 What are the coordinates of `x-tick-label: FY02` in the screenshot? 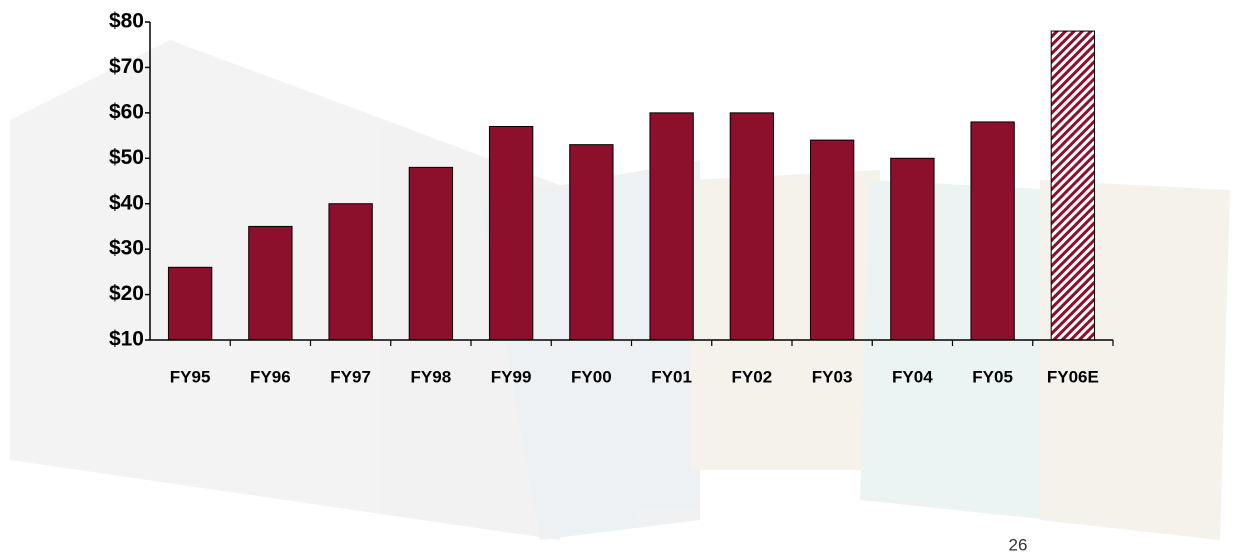 It's located at (752, 376).